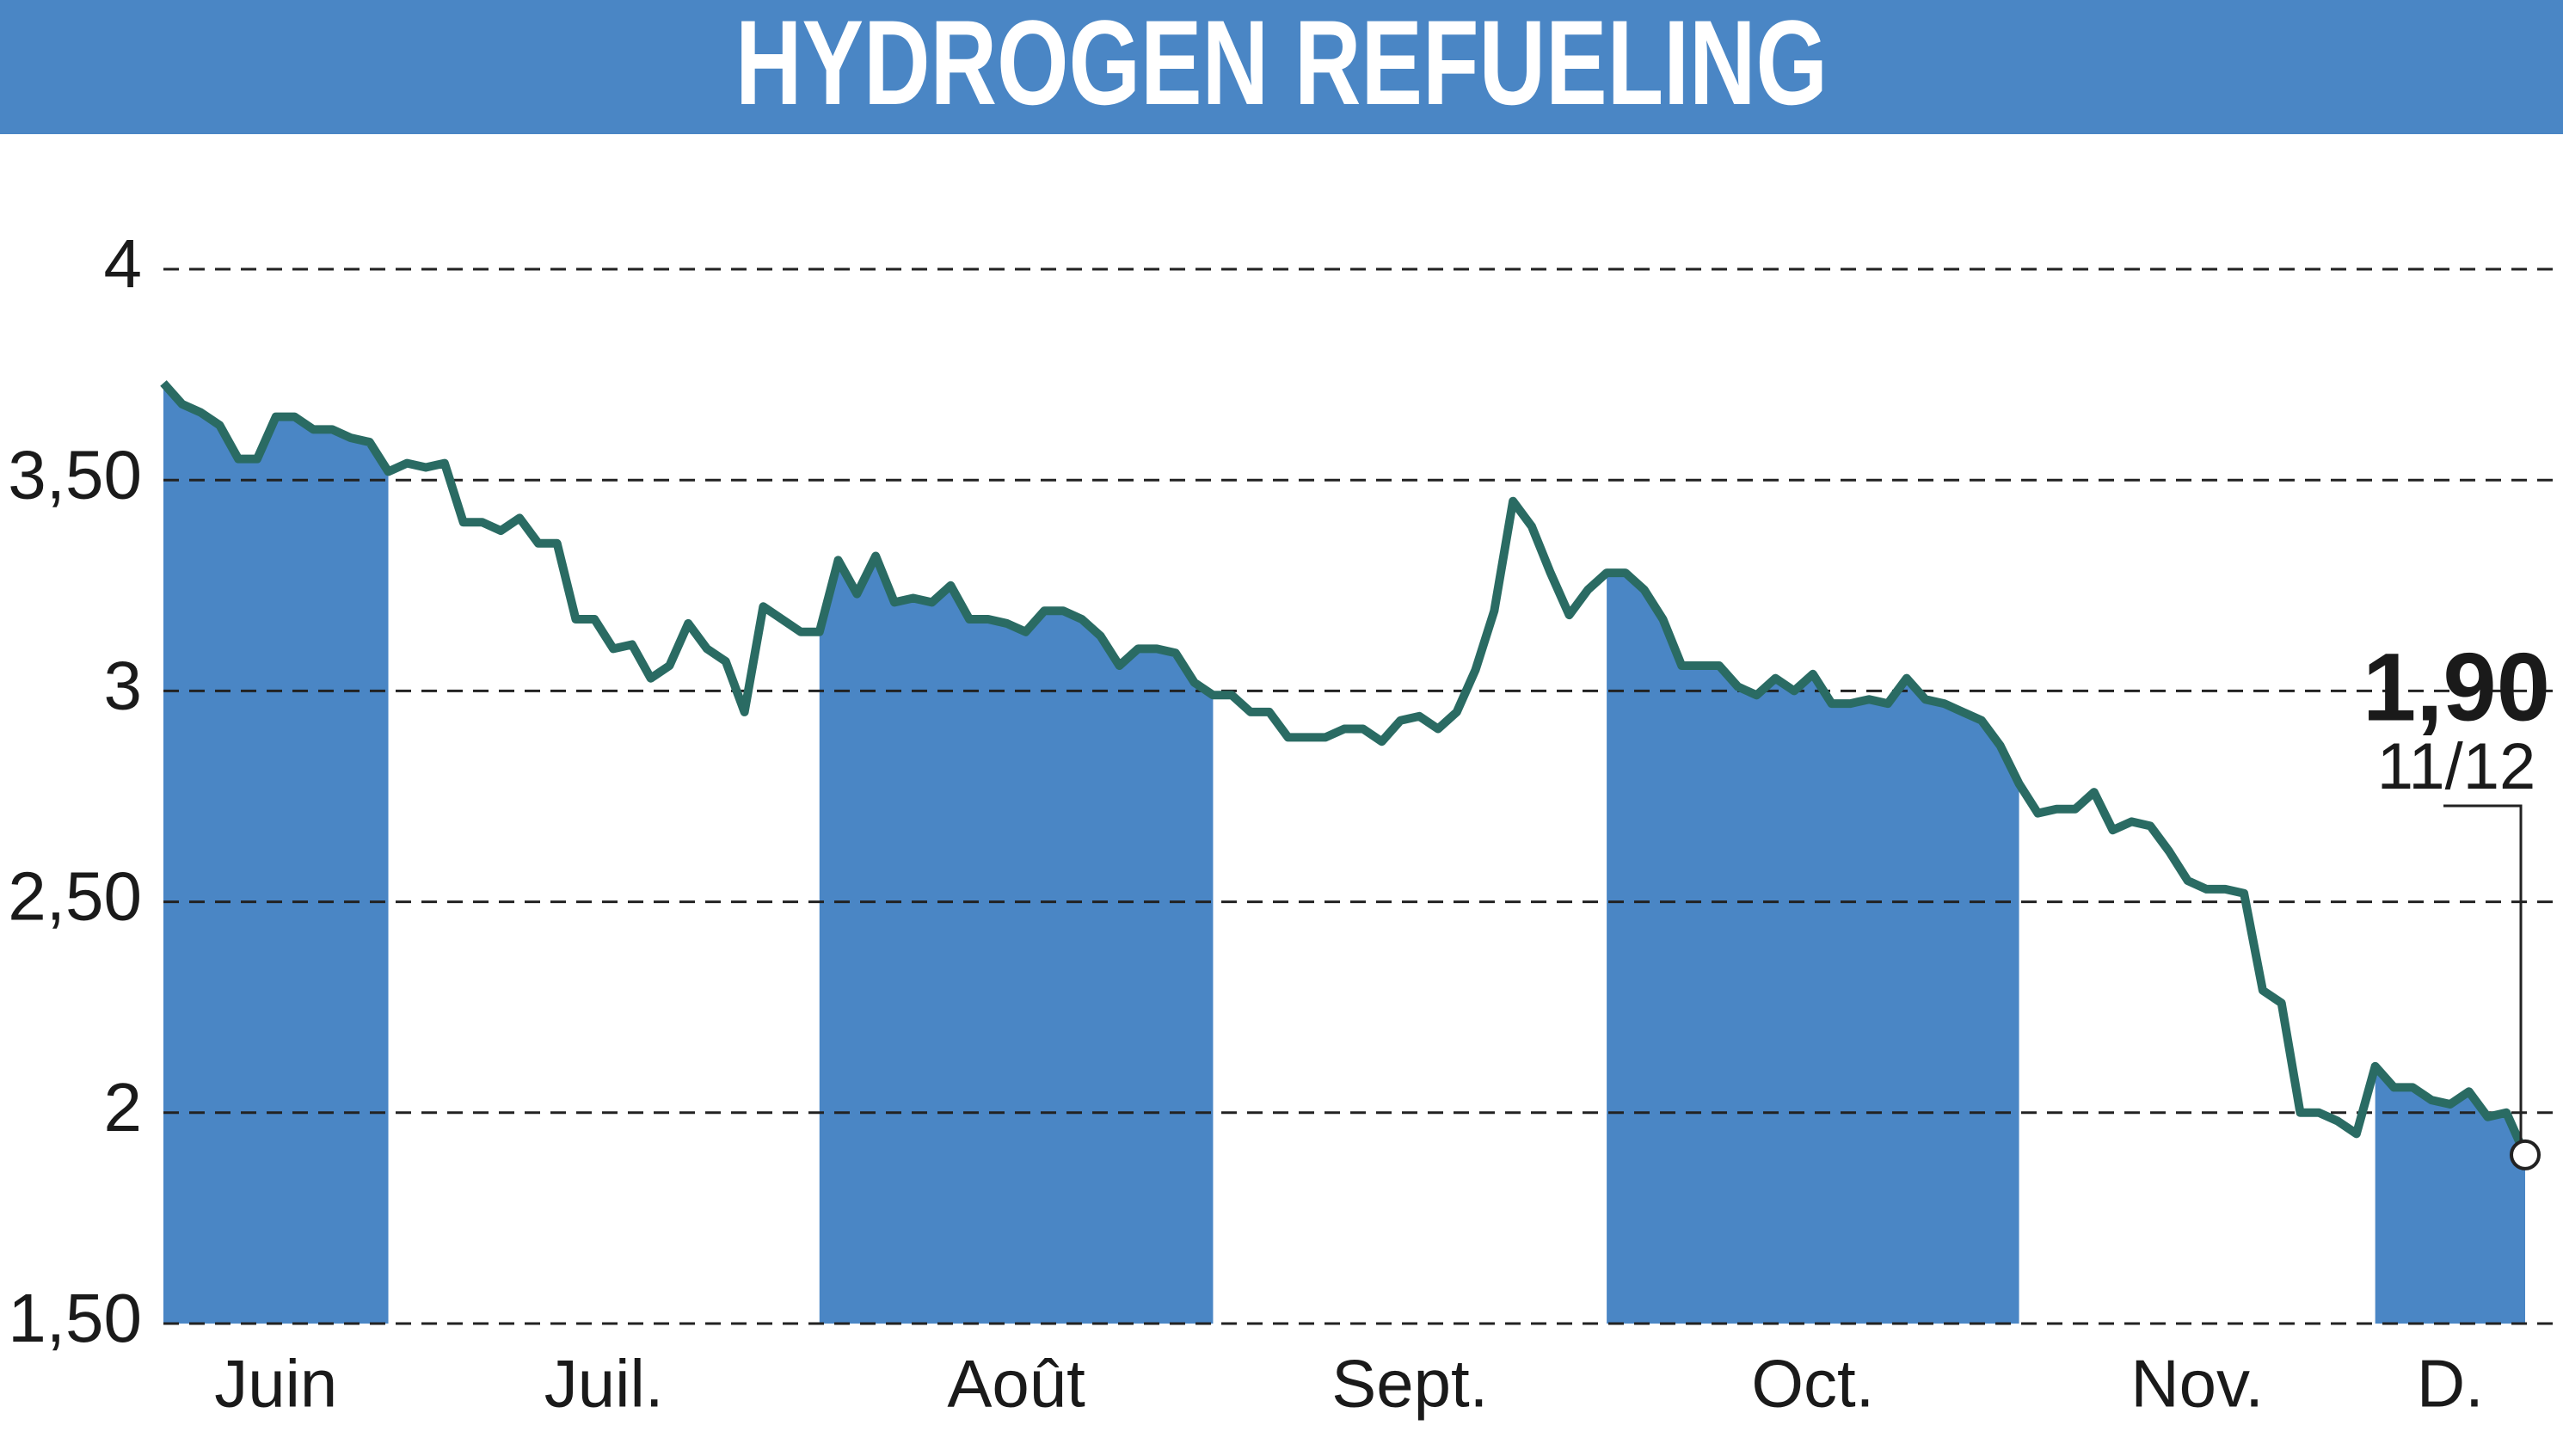 This screenshot has width=2563, height=1456. Describe the element at coordinates (1812, 1384) in the screenshot. I see `x-tick-label: Oct.` at that location.